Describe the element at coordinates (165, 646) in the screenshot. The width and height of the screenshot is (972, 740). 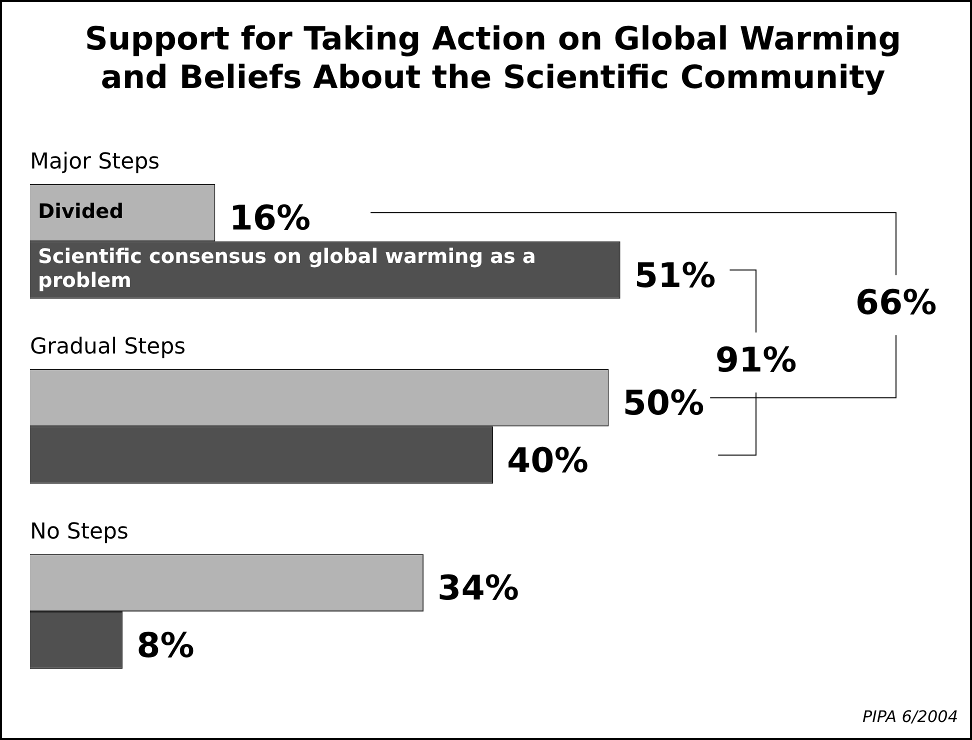
I see `data-label: 8%` at that location.